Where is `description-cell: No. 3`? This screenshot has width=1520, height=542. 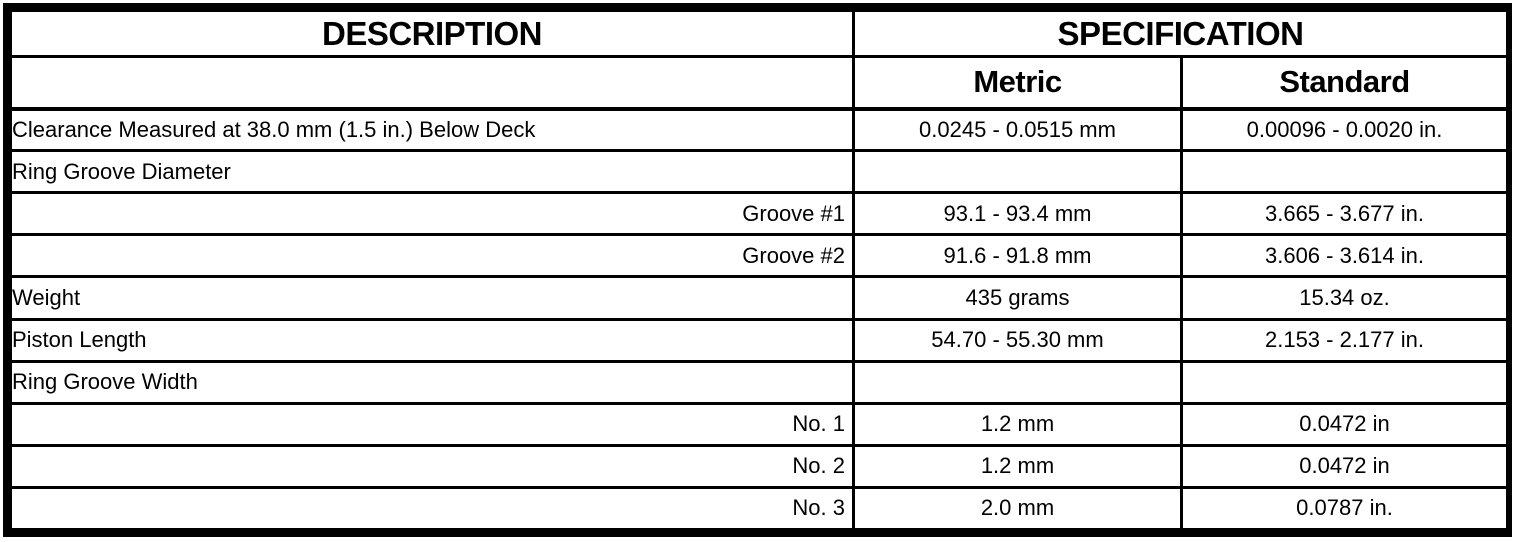 description-cell: No. 3 is located at coordinates (432, 508).